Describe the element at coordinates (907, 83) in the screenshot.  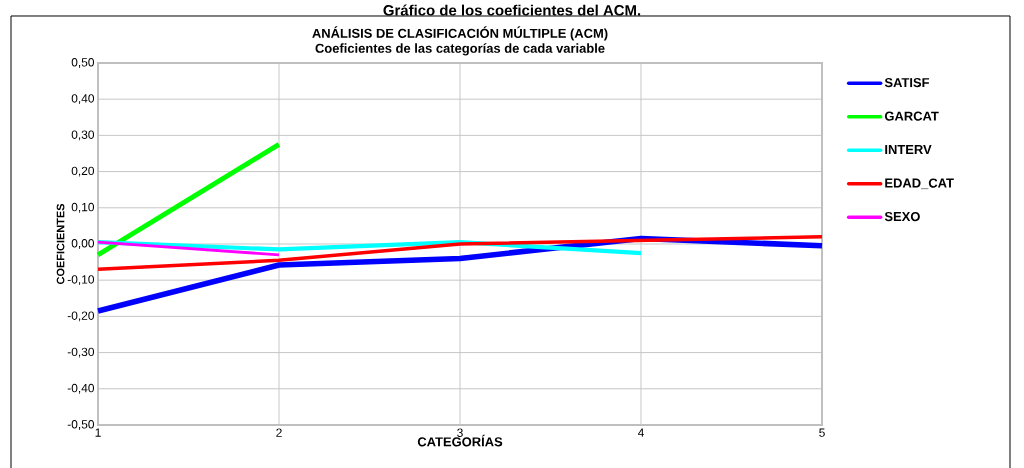
I see `legend-label: SATISF` at that location.